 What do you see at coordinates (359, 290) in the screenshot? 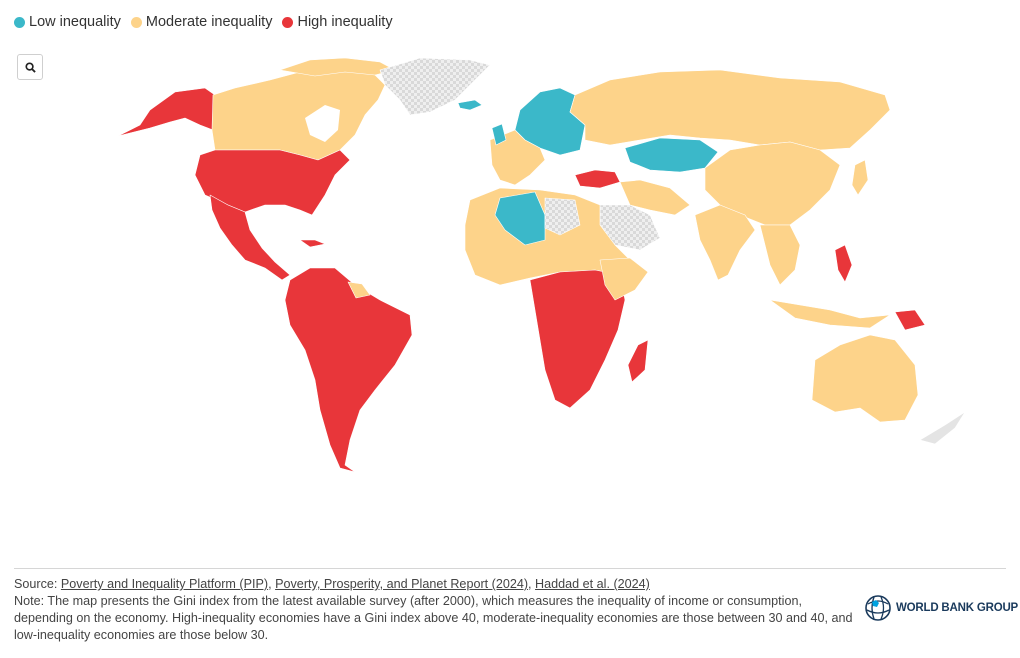
I see `region-guianas` at bounding box center [359, 290].